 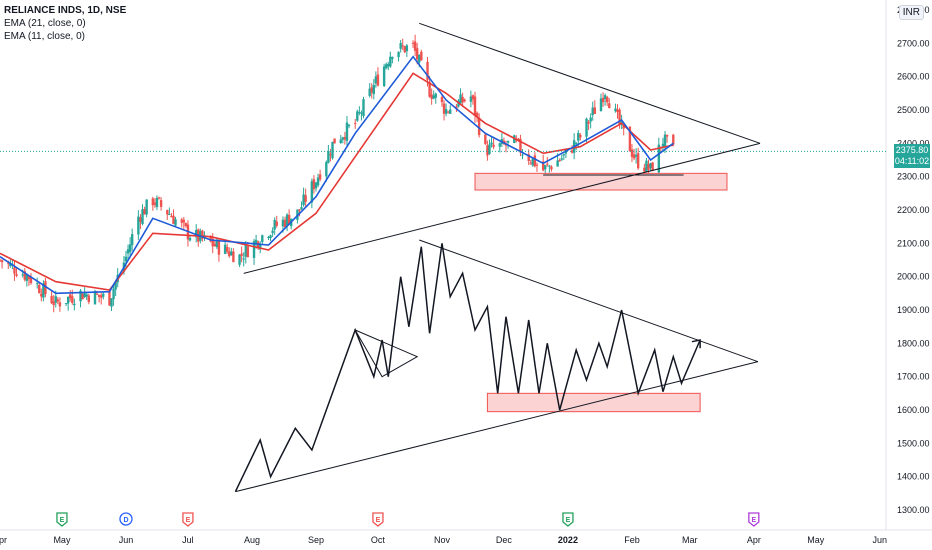 I want to click on currency-badge: INR, so click(x=911, y=12).